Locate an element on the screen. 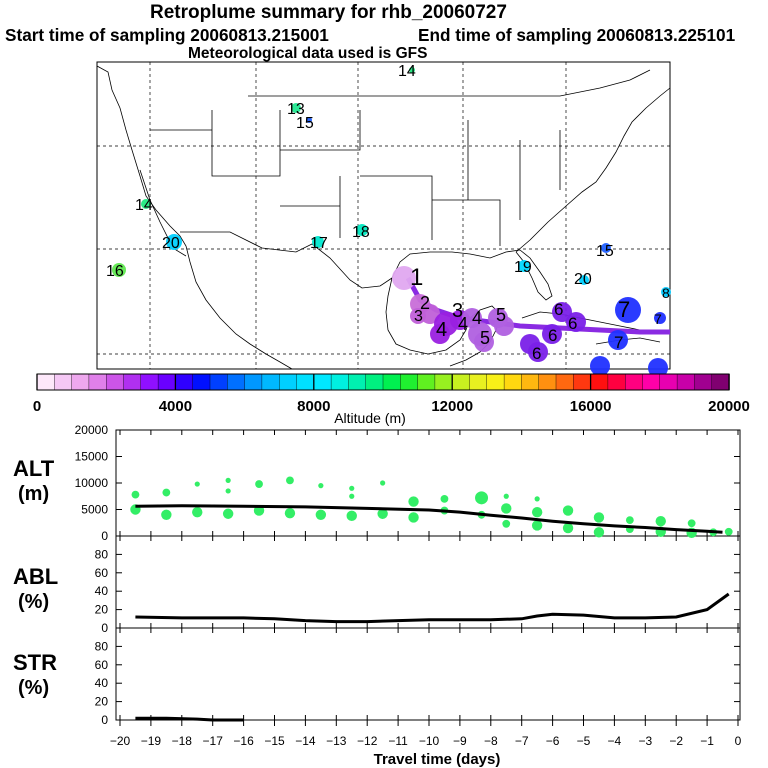 The height and width of the screenshot is (768, 768). x-tick-label: 0 is located at coordinates (738, 741).